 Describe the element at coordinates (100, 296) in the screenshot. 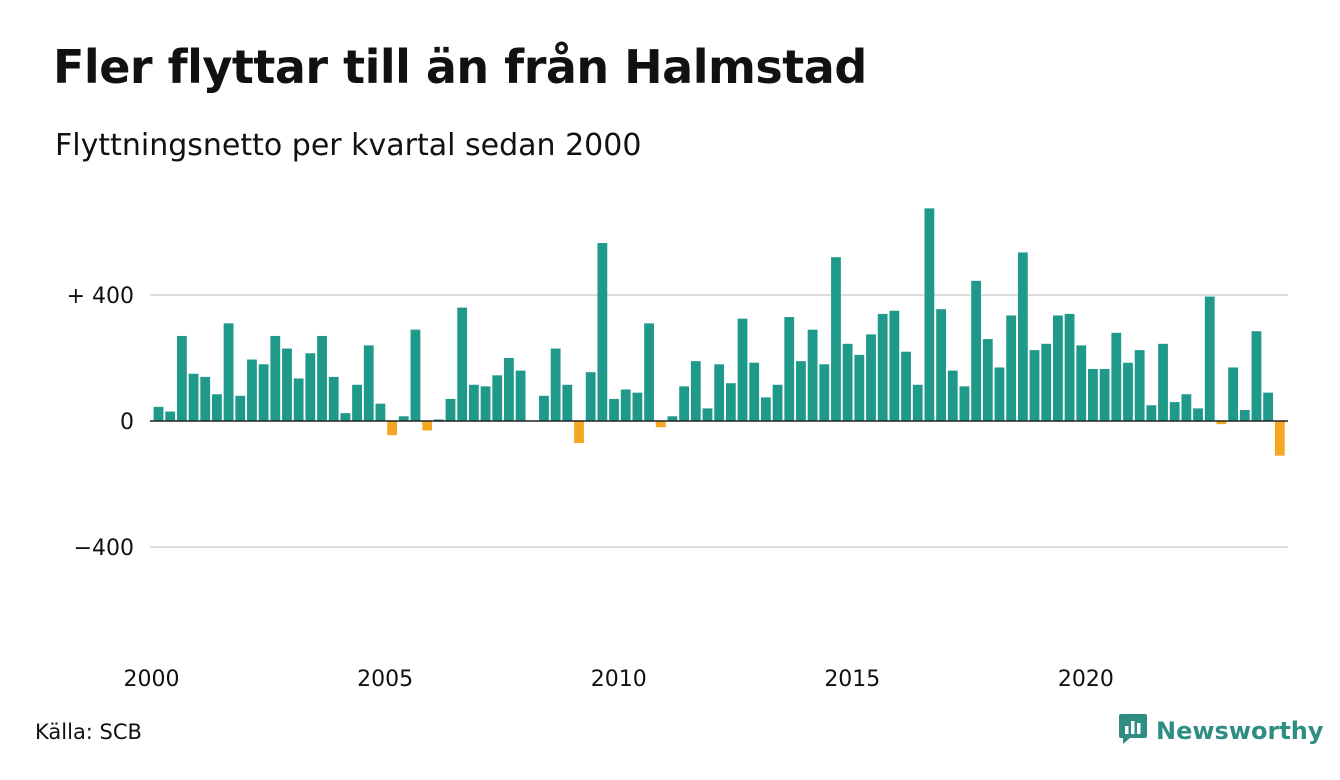

I see `y-tick-label: + 400` at that location.